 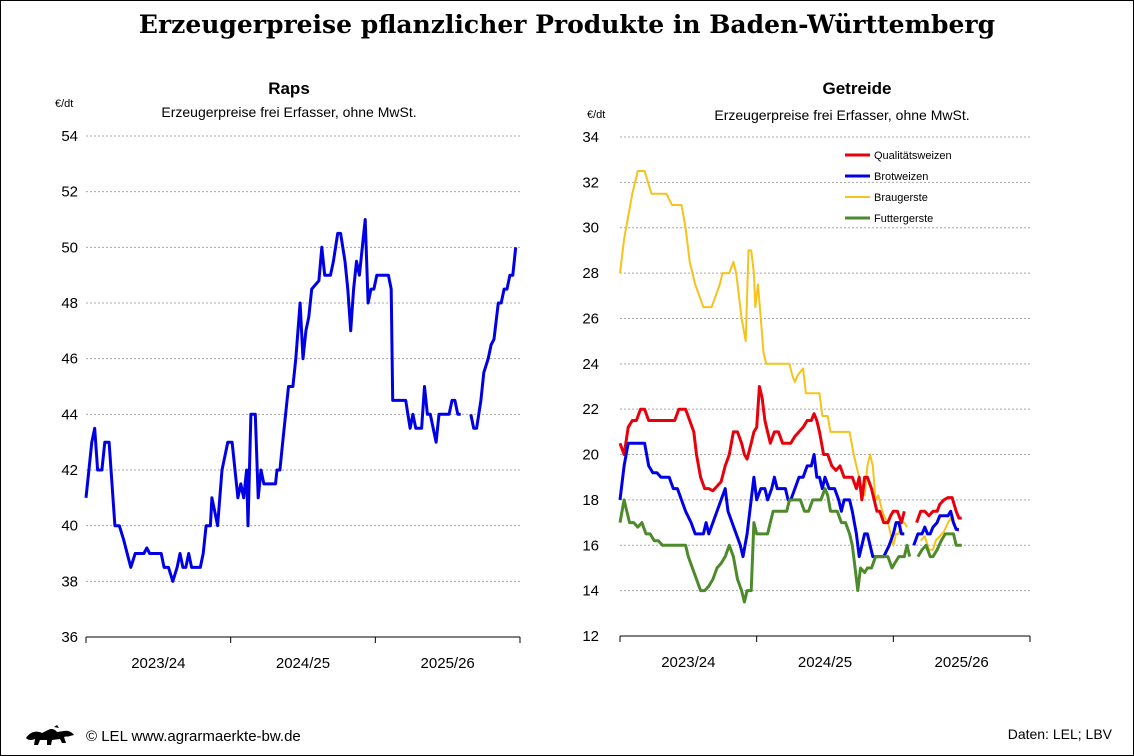 What do you see at coordinates (596, 115) in the screenshot?
I see `getreide-y-unit: €/dt` at bounding box center [596, 115].